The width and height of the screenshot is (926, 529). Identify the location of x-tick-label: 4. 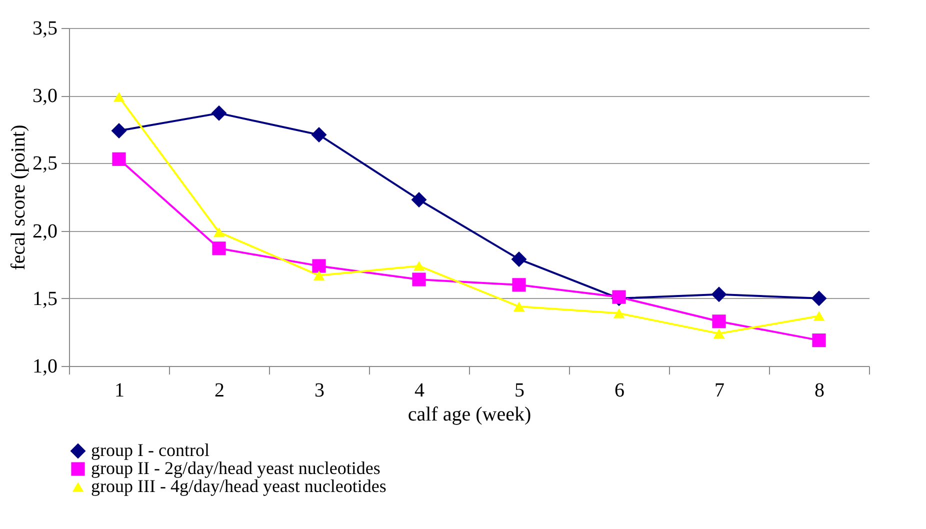
(419, 391).